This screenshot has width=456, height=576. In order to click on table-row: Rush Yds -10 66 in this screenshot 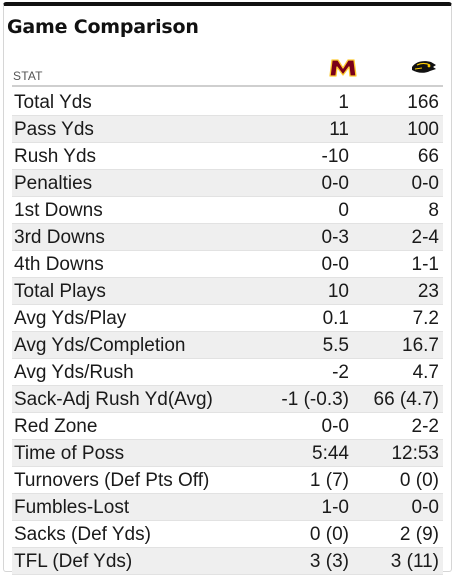, I will do `click(227, 156)`.